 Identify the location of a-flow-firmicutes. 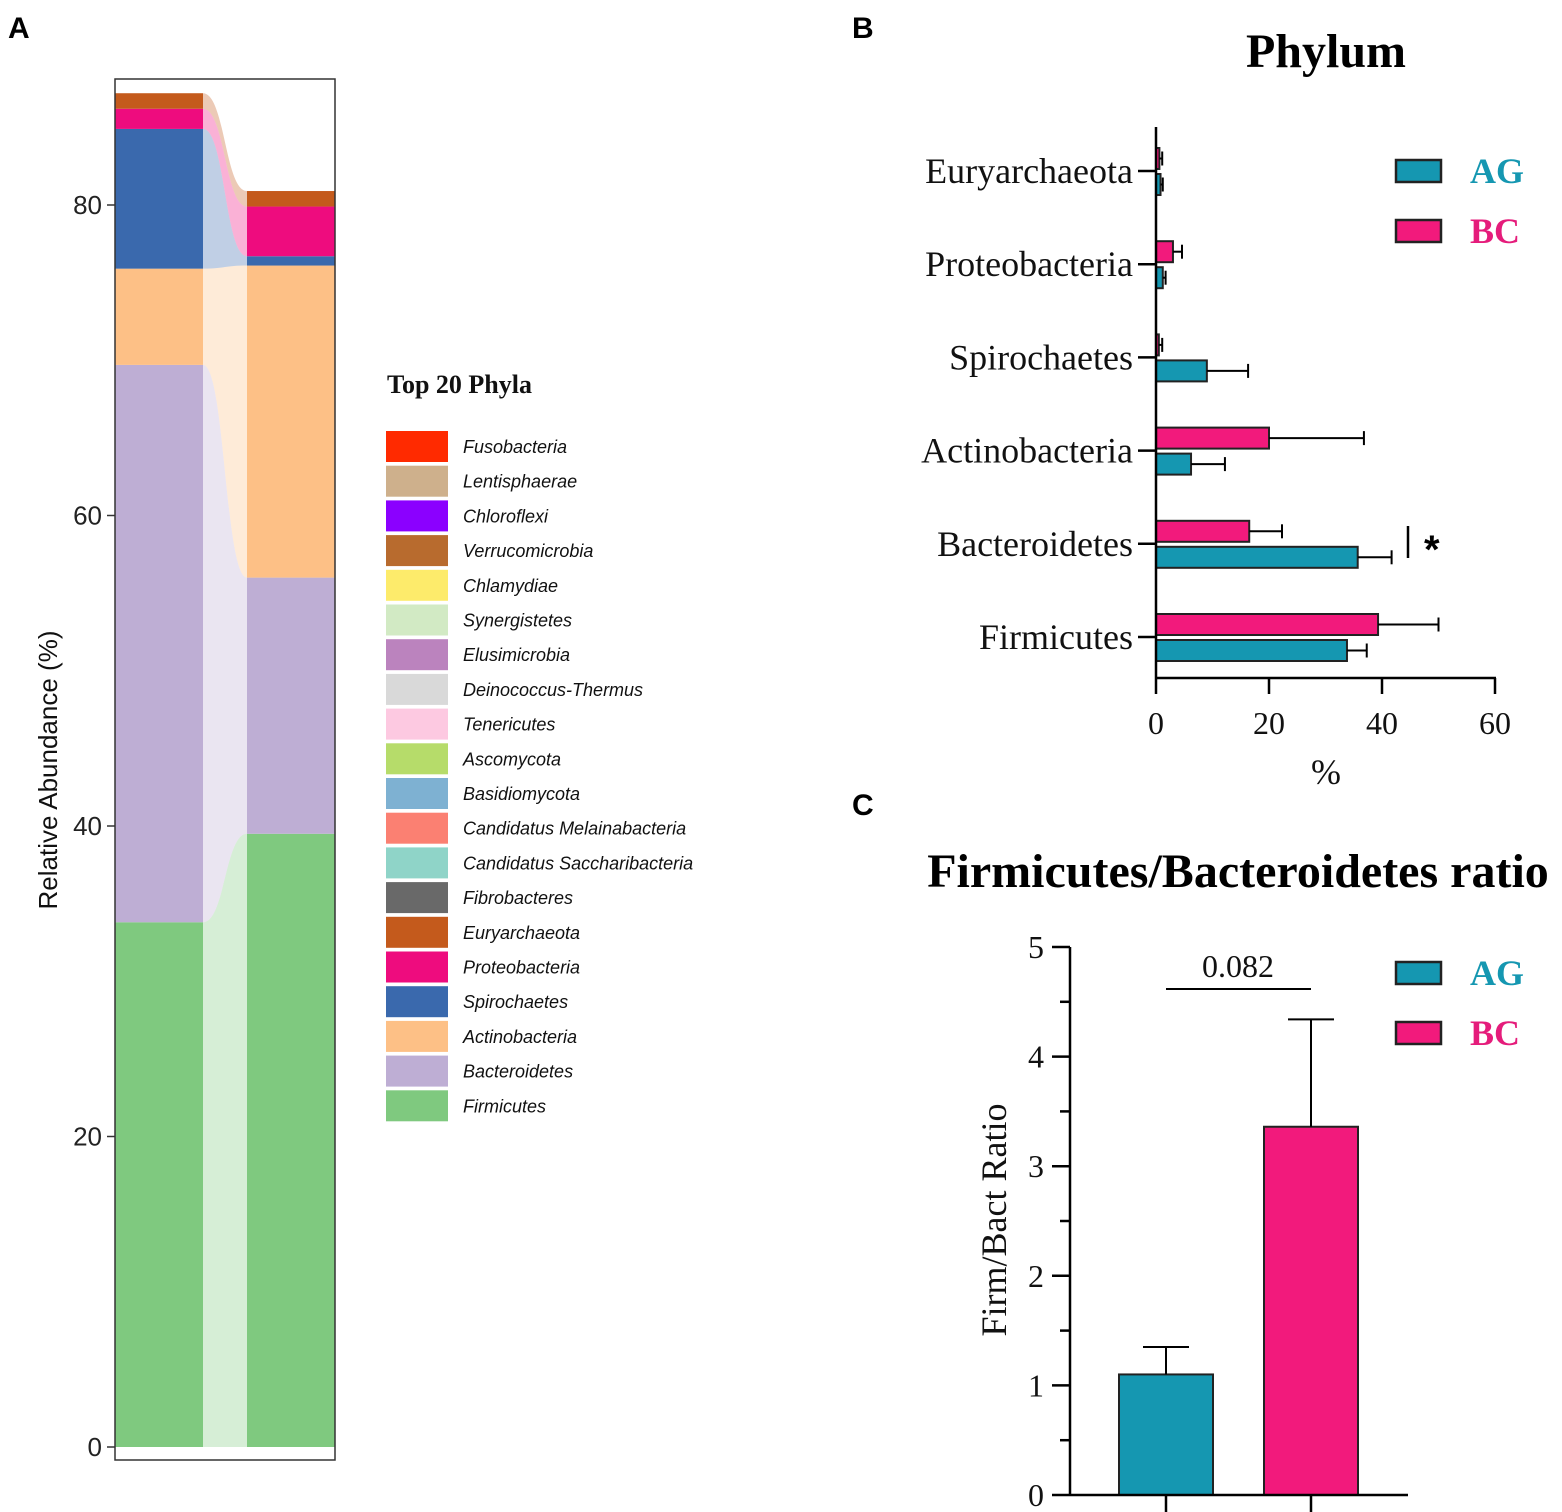
(225, 1140).